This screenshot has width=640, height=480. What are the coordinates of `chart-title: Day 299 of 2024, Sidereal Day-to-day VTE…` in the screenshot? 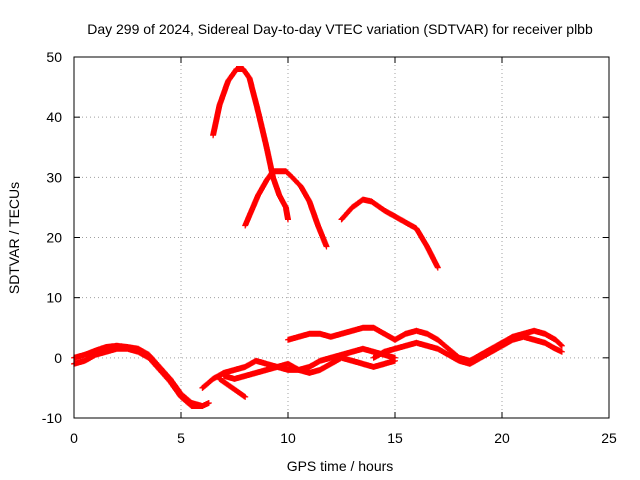 It's located at (340, 29).